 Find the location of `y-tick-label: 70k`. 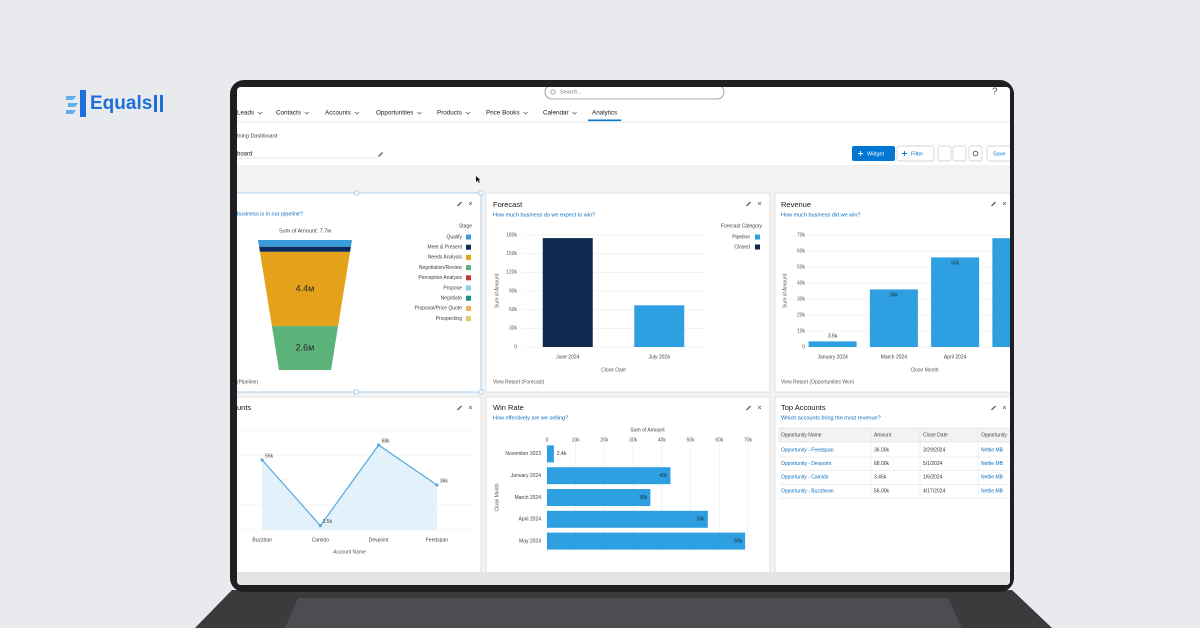

y-tick-label: 70k is located at coordinates (801, 235).